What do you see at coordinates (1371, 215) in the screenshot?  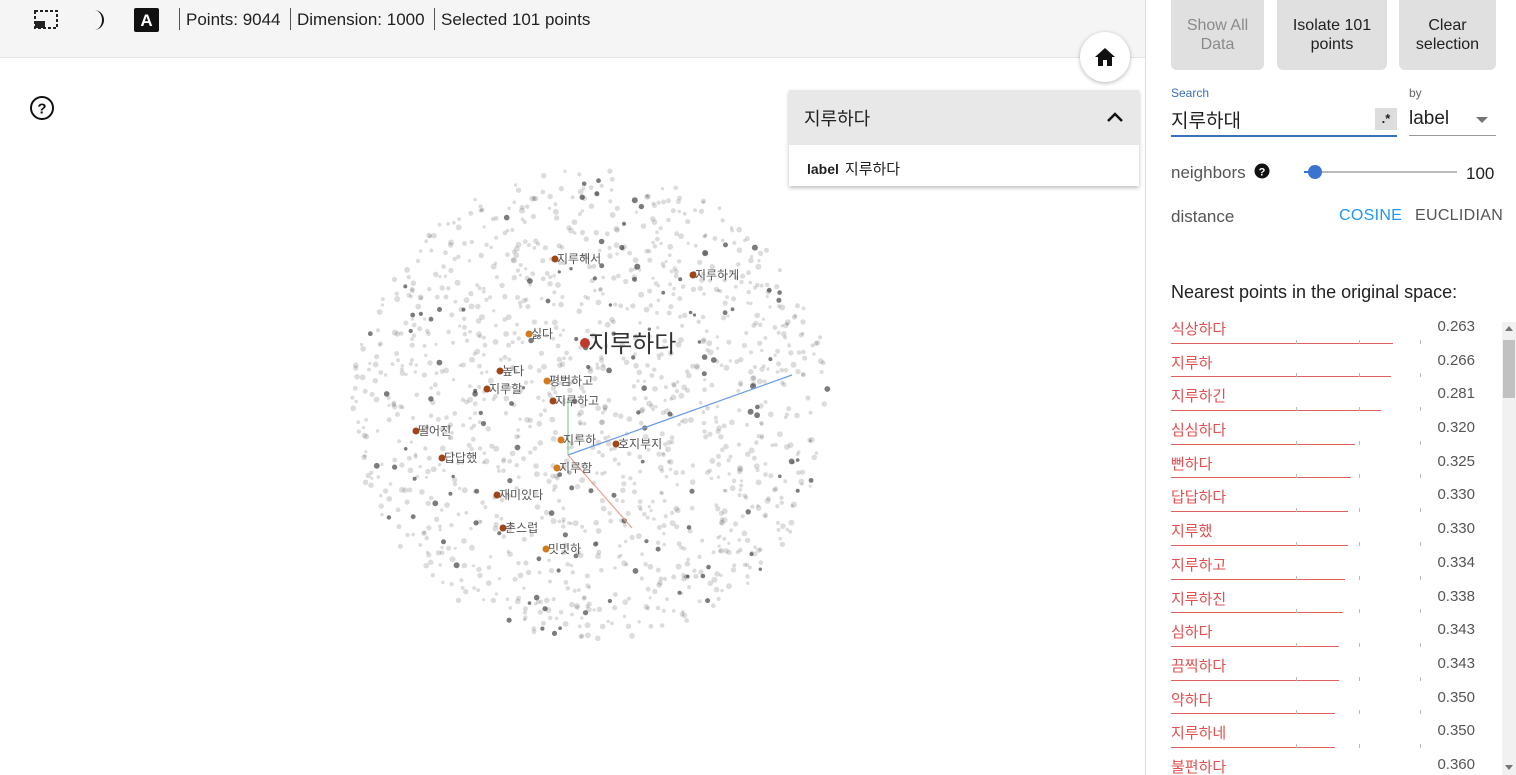 I see `cosine-option: COSINE` at bounding box center [1371, 215].